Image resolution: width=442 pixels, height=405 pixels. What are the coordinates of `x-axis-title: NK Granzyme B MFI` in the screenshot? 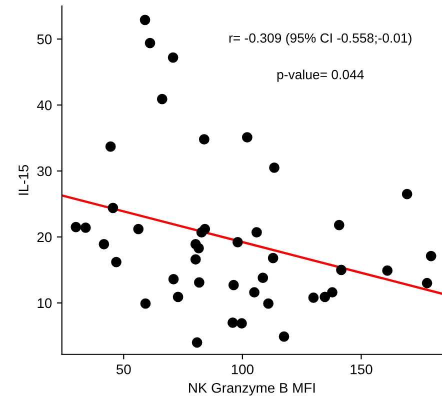 It's located at (252, 389).